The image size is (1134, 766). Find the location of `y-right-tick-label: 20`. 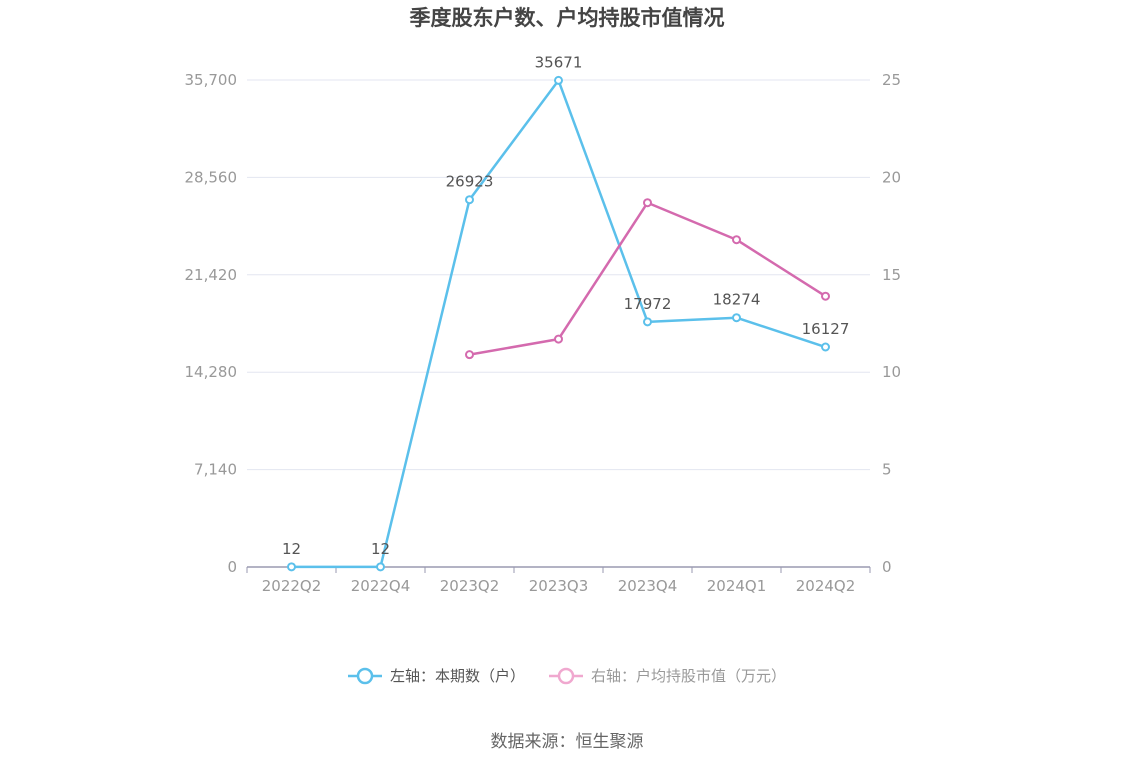

y-right-tick-label: 20 is located at coordinates (891, 177).